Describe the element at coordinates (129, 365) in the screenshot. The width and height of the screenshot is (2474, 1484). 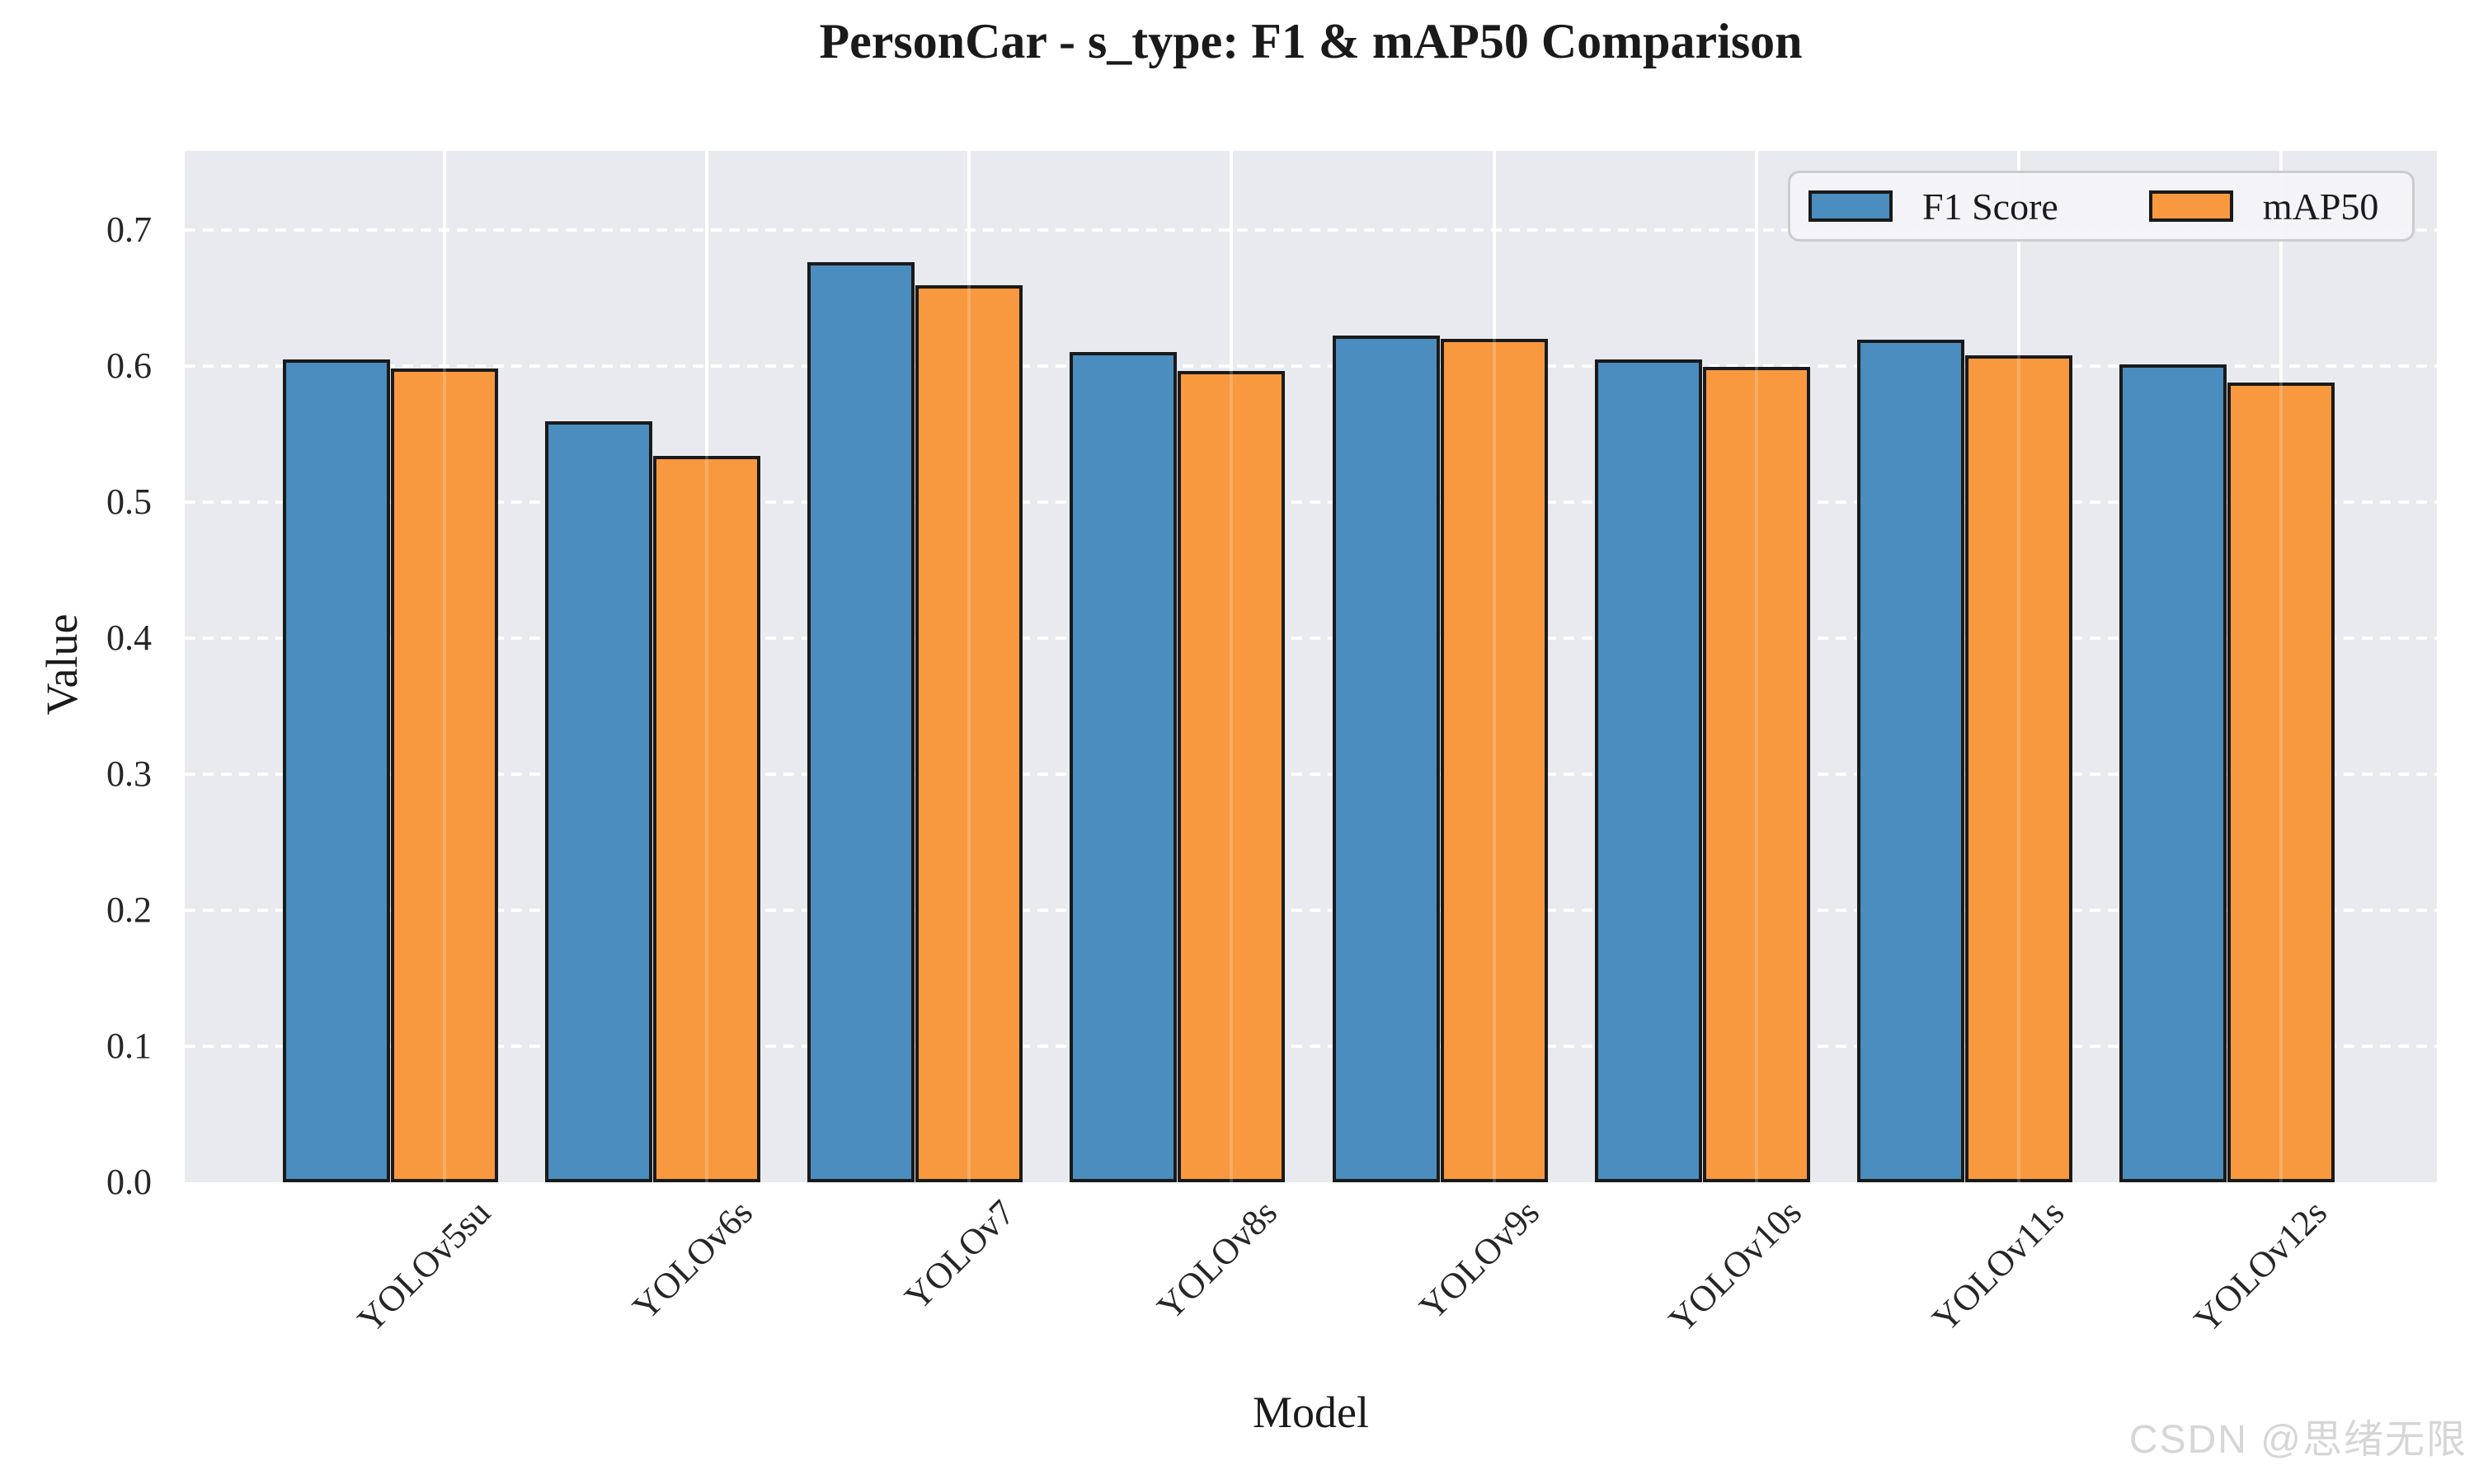
I see `y-tick-label: 0.6` at that location.